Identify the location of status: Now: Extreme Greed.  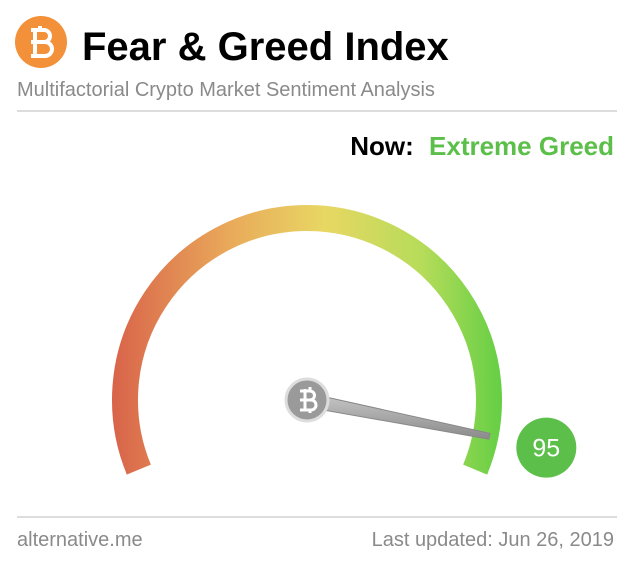
(482, 146).